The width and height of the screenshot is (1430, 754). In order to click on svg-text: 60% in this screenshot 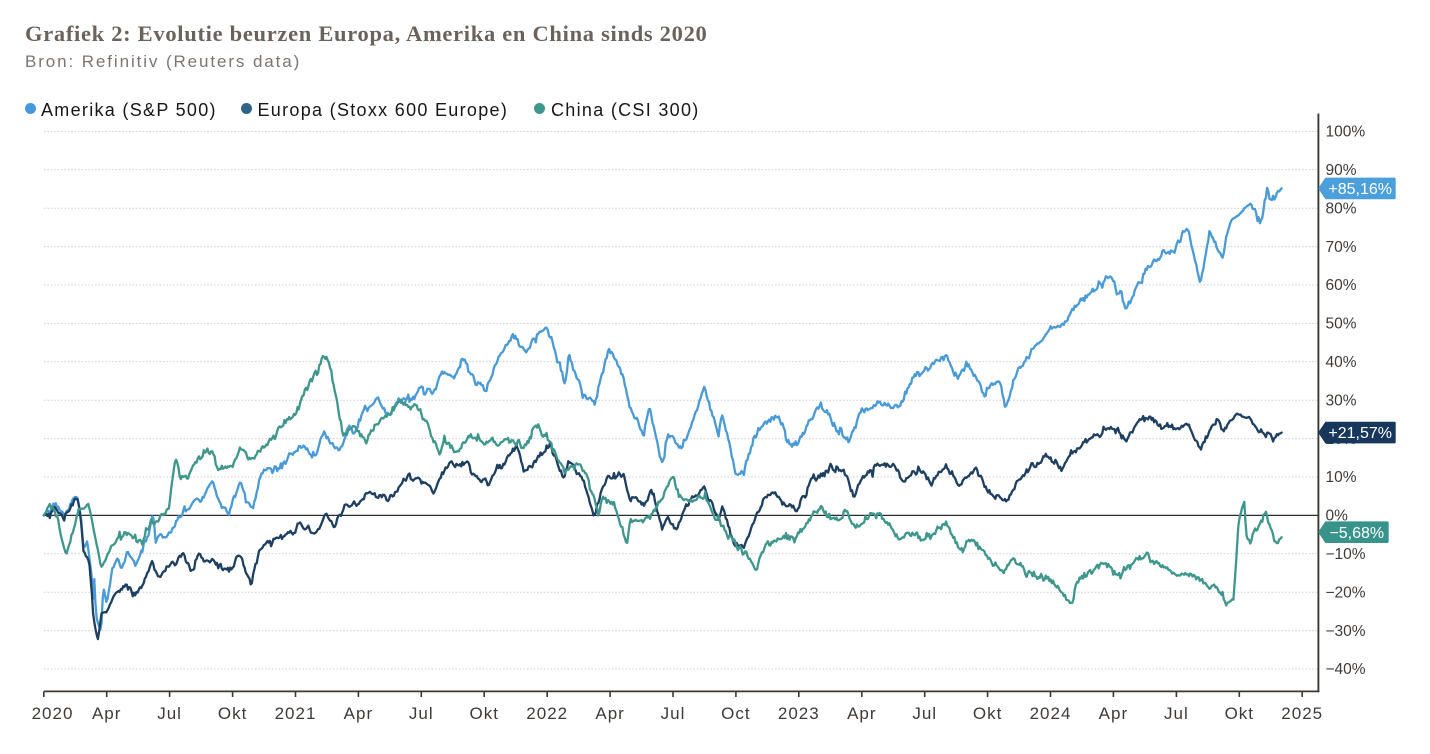, I will do `click(1341, 285)`.